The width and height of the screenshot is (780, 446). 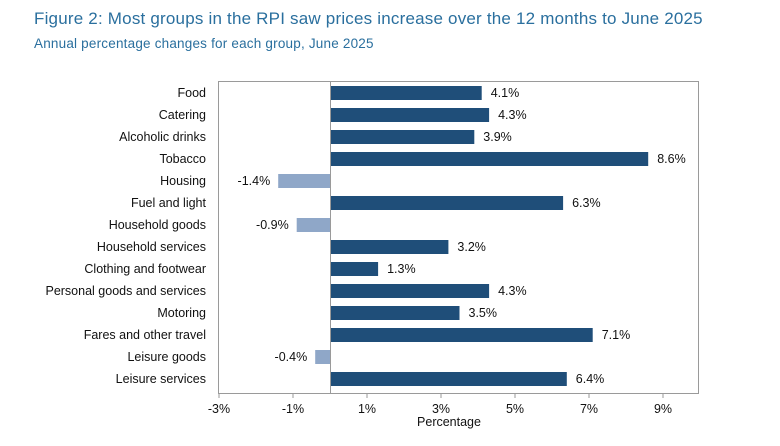 I want to click on category-label: Food, so click(x=192, y=93).